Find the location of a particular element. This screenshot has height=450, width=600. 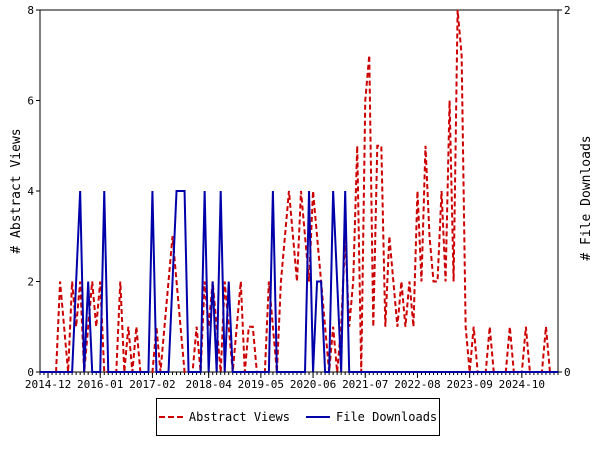

x-tick-label: 2024-10 is located at coordinates (522, 384).